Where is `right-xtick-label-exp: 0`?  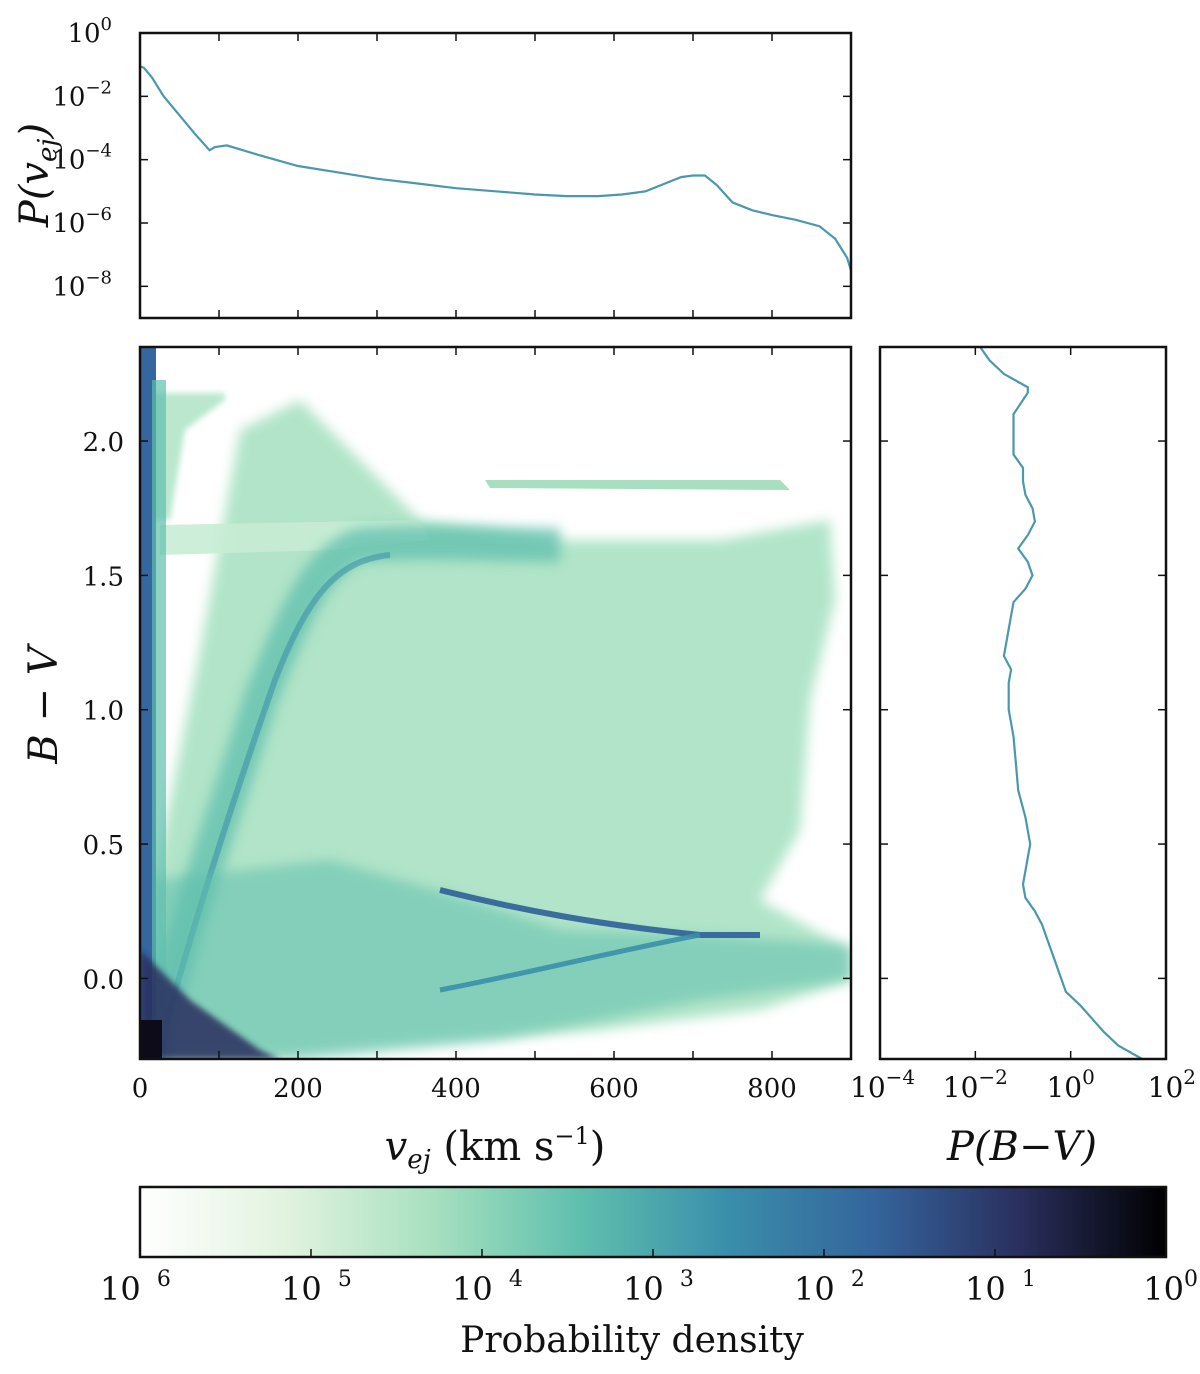 right-xtick-label-exp: 0 is located at coordinates (1088, 1077).